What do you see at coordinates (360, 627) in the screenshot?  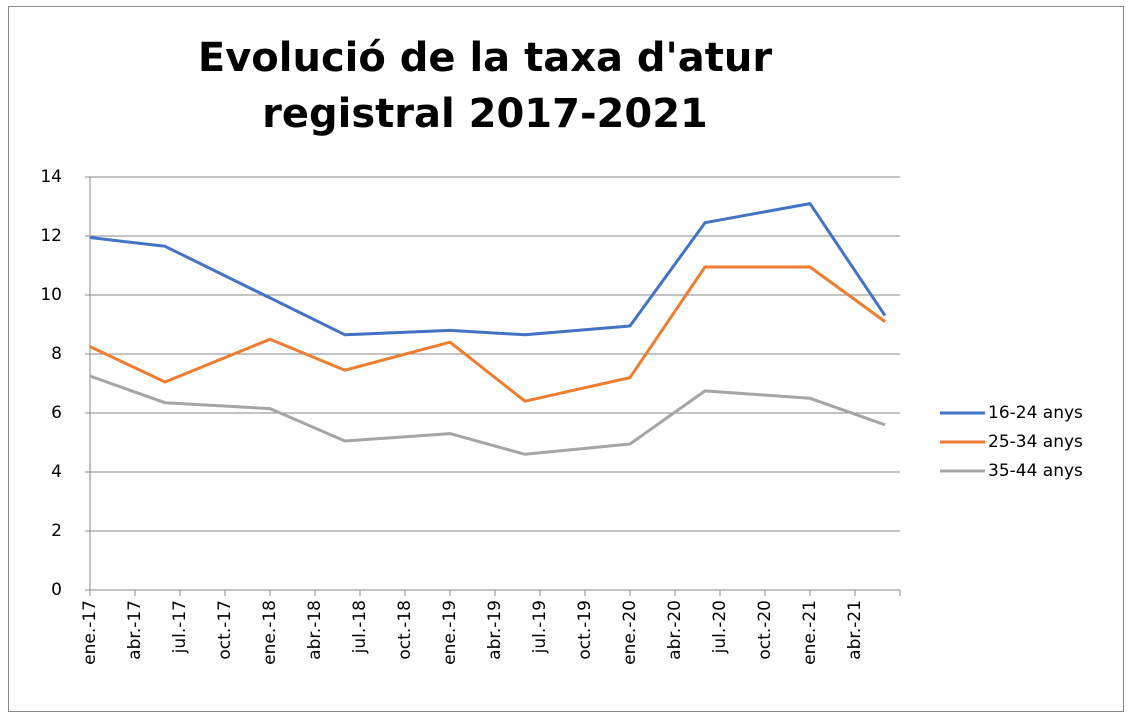 I see `x-tick-label: jul.-18` at bounding box center [360, 627].